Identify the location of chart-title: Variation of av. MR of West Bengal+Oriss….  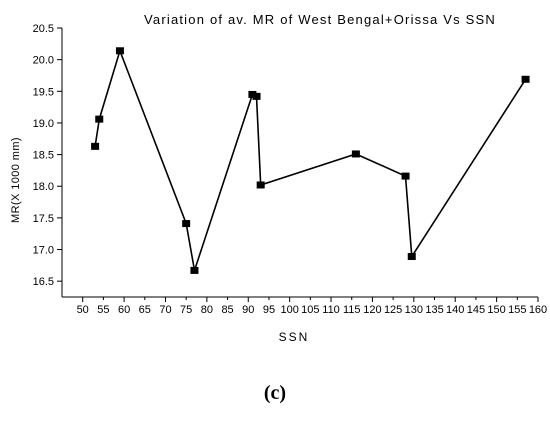
(320, 19).